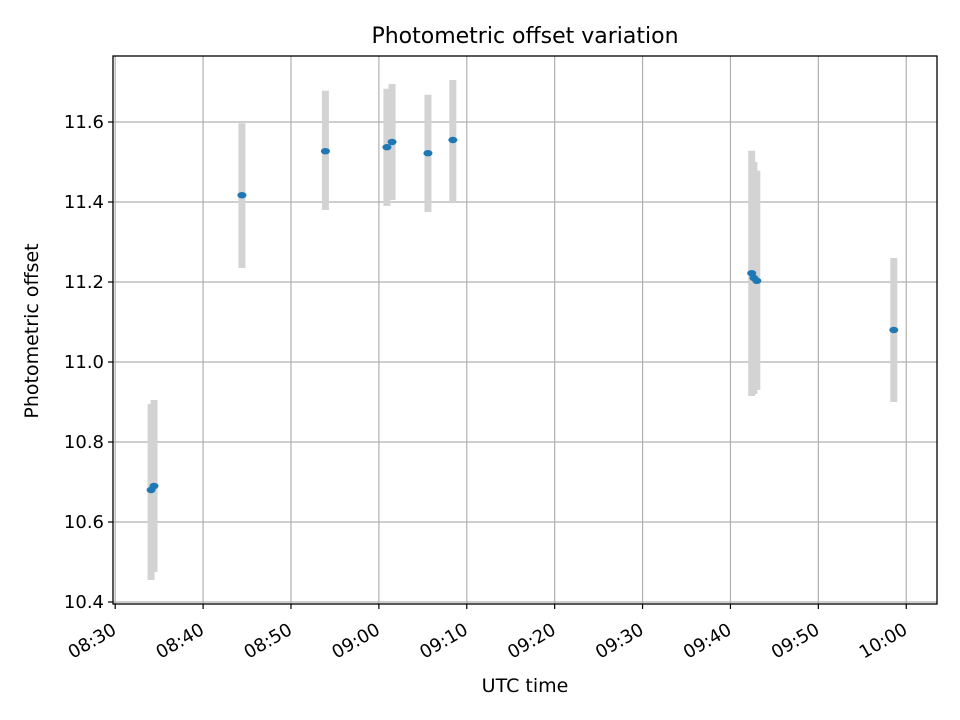 The image size is (960, 720). I want to click on y-tick-label: 11.0, so click(84, 362).